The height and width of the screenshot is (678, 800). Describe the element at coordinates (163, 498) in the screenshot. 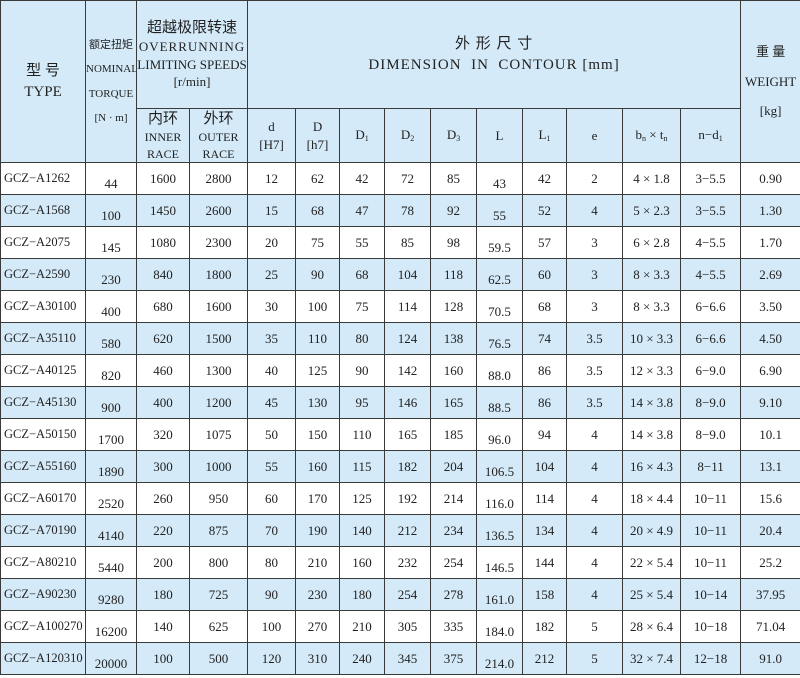

I see `cell-inner-speed: 260` at that location.